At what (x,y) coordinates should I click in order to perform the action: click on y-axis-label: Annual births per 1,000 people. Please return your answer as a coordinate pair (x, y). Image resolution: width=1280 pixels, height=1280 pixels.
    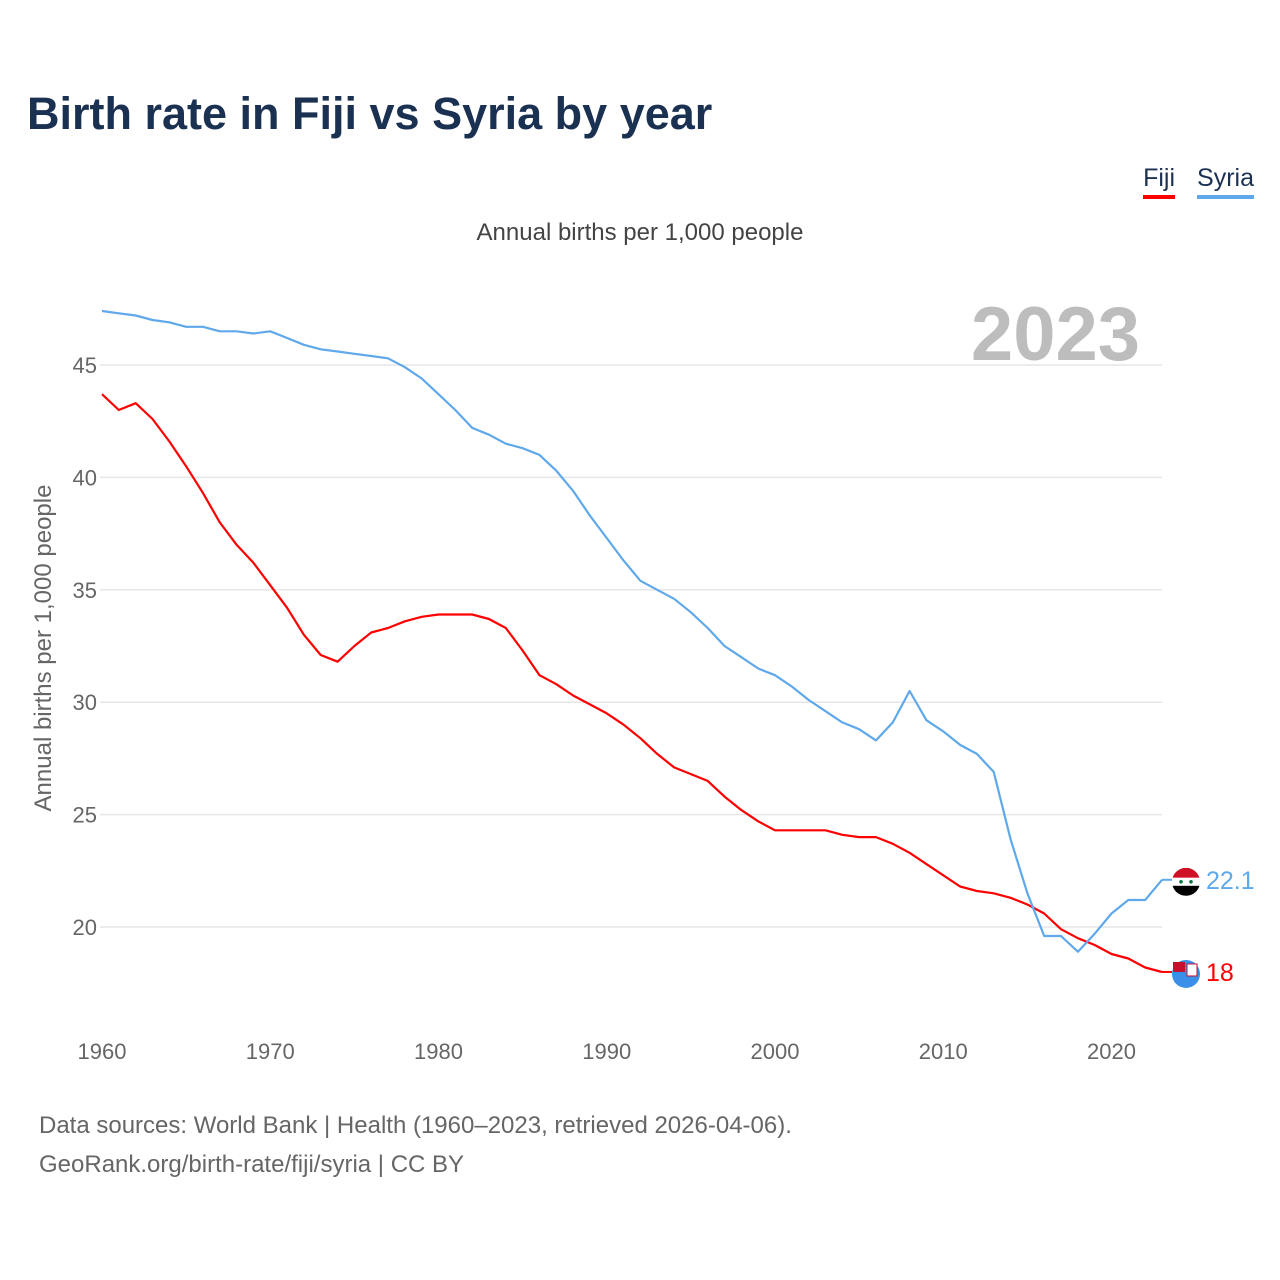
    Looking at the image, I should click on (43, 648).